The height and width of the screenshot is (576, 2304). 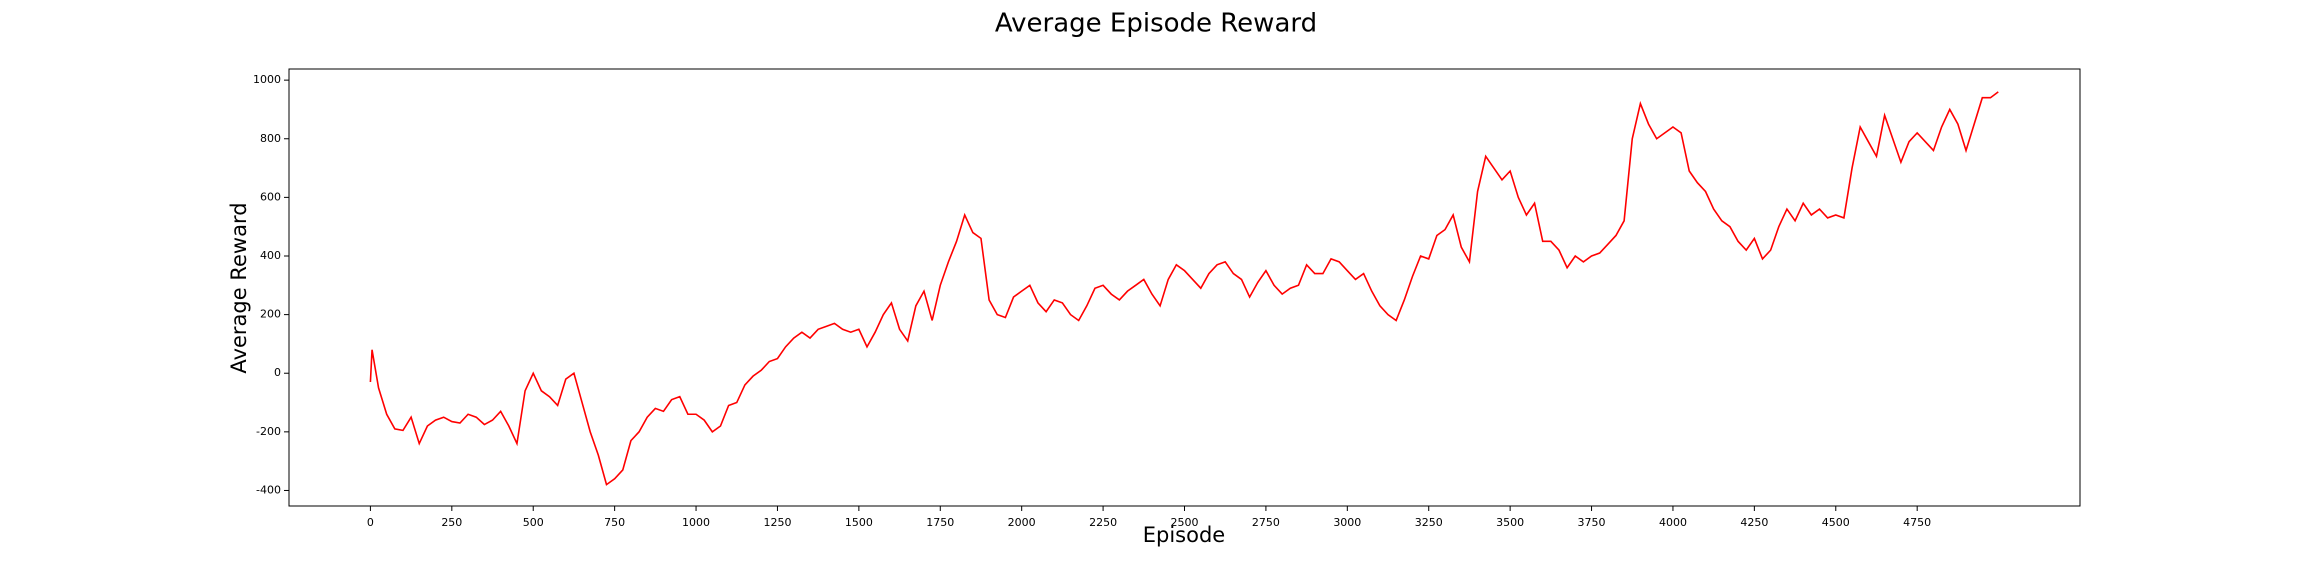 I want to click on chart-title: Average Episode Reward, so click(x=1156, y=24).